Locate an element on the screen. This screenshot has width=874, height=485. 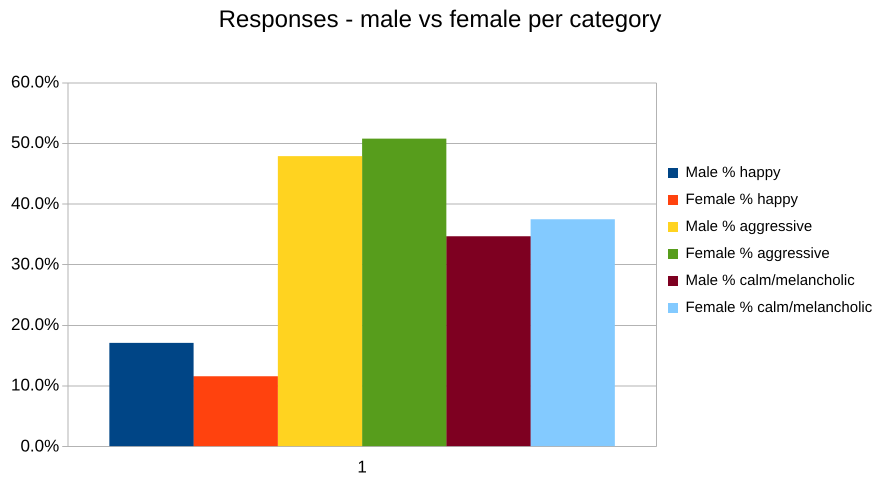
legend-label: Male % calm/melancholic is located at coordinates (771, 281).